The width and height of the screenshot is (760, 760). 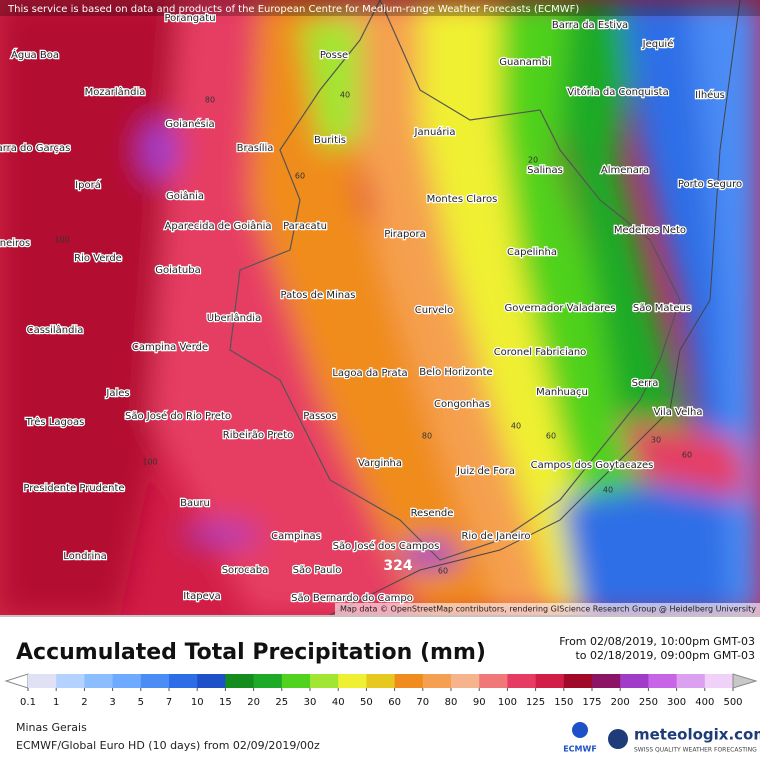 I want to click on city-label: Goiatuba, so click(x=178, y=270).